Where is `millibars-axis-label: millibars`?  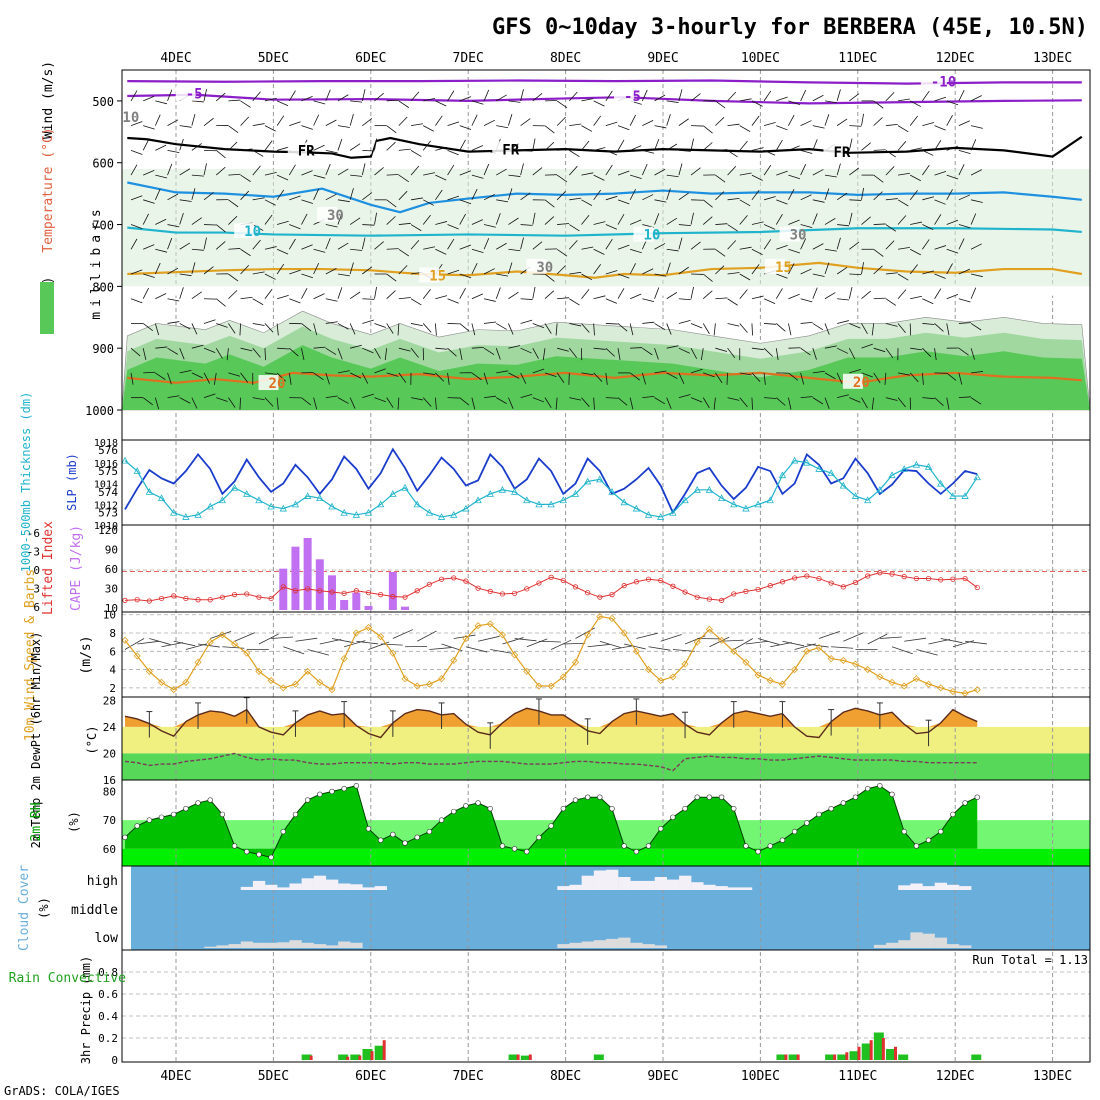 millibars-axis-label: millibars is located at coordinates (96, 261).